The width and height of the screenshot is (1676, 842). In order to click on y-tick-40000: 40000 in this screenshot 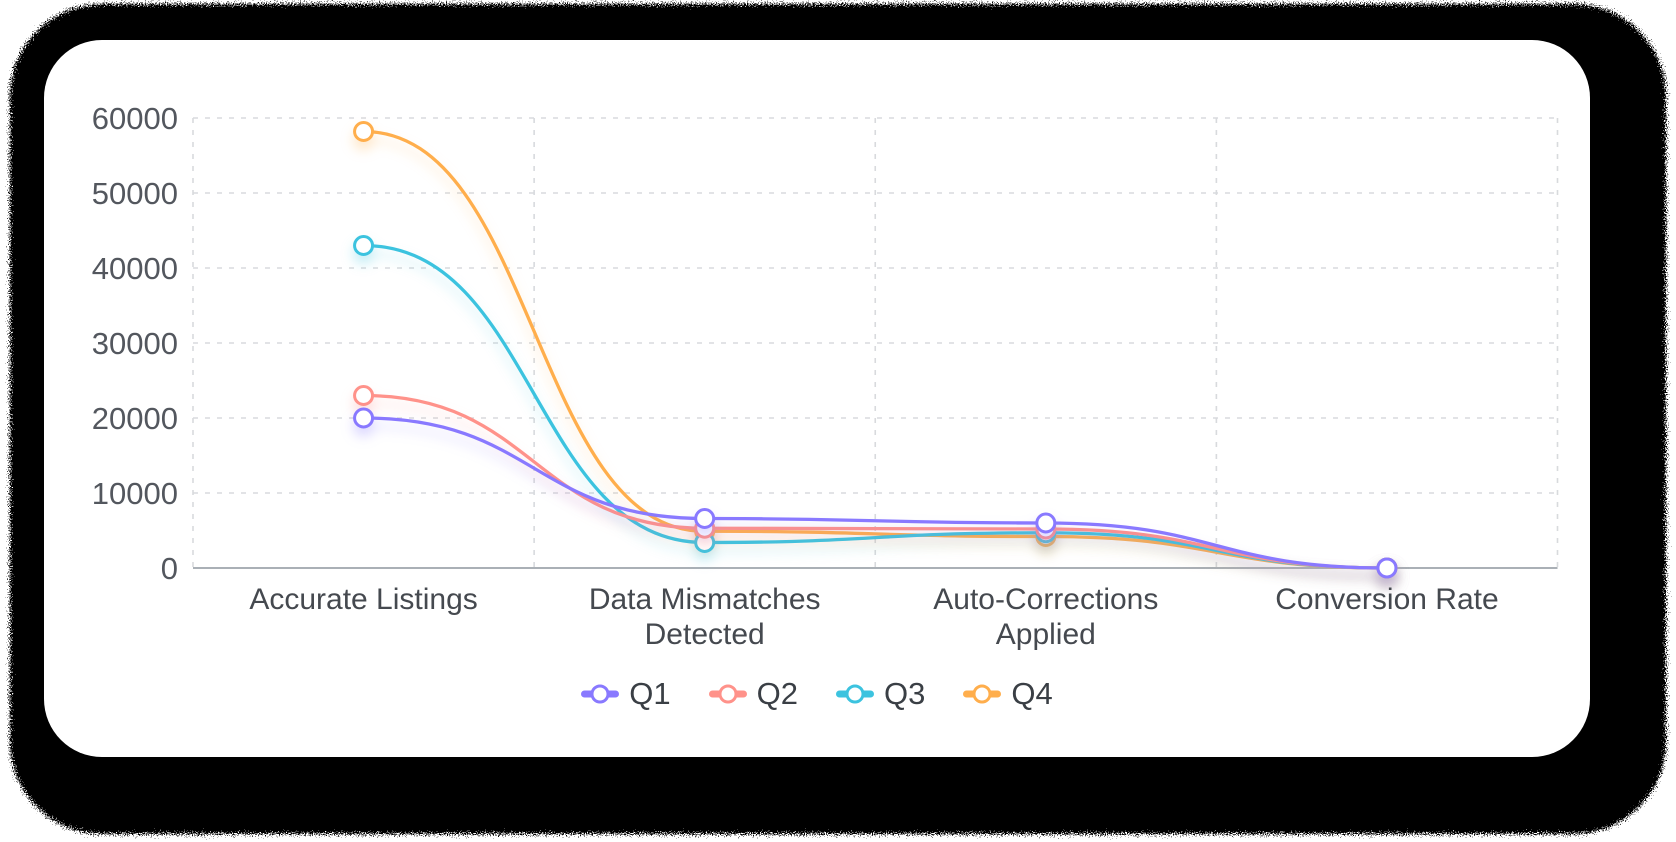, I will do `click(135, 268)`.